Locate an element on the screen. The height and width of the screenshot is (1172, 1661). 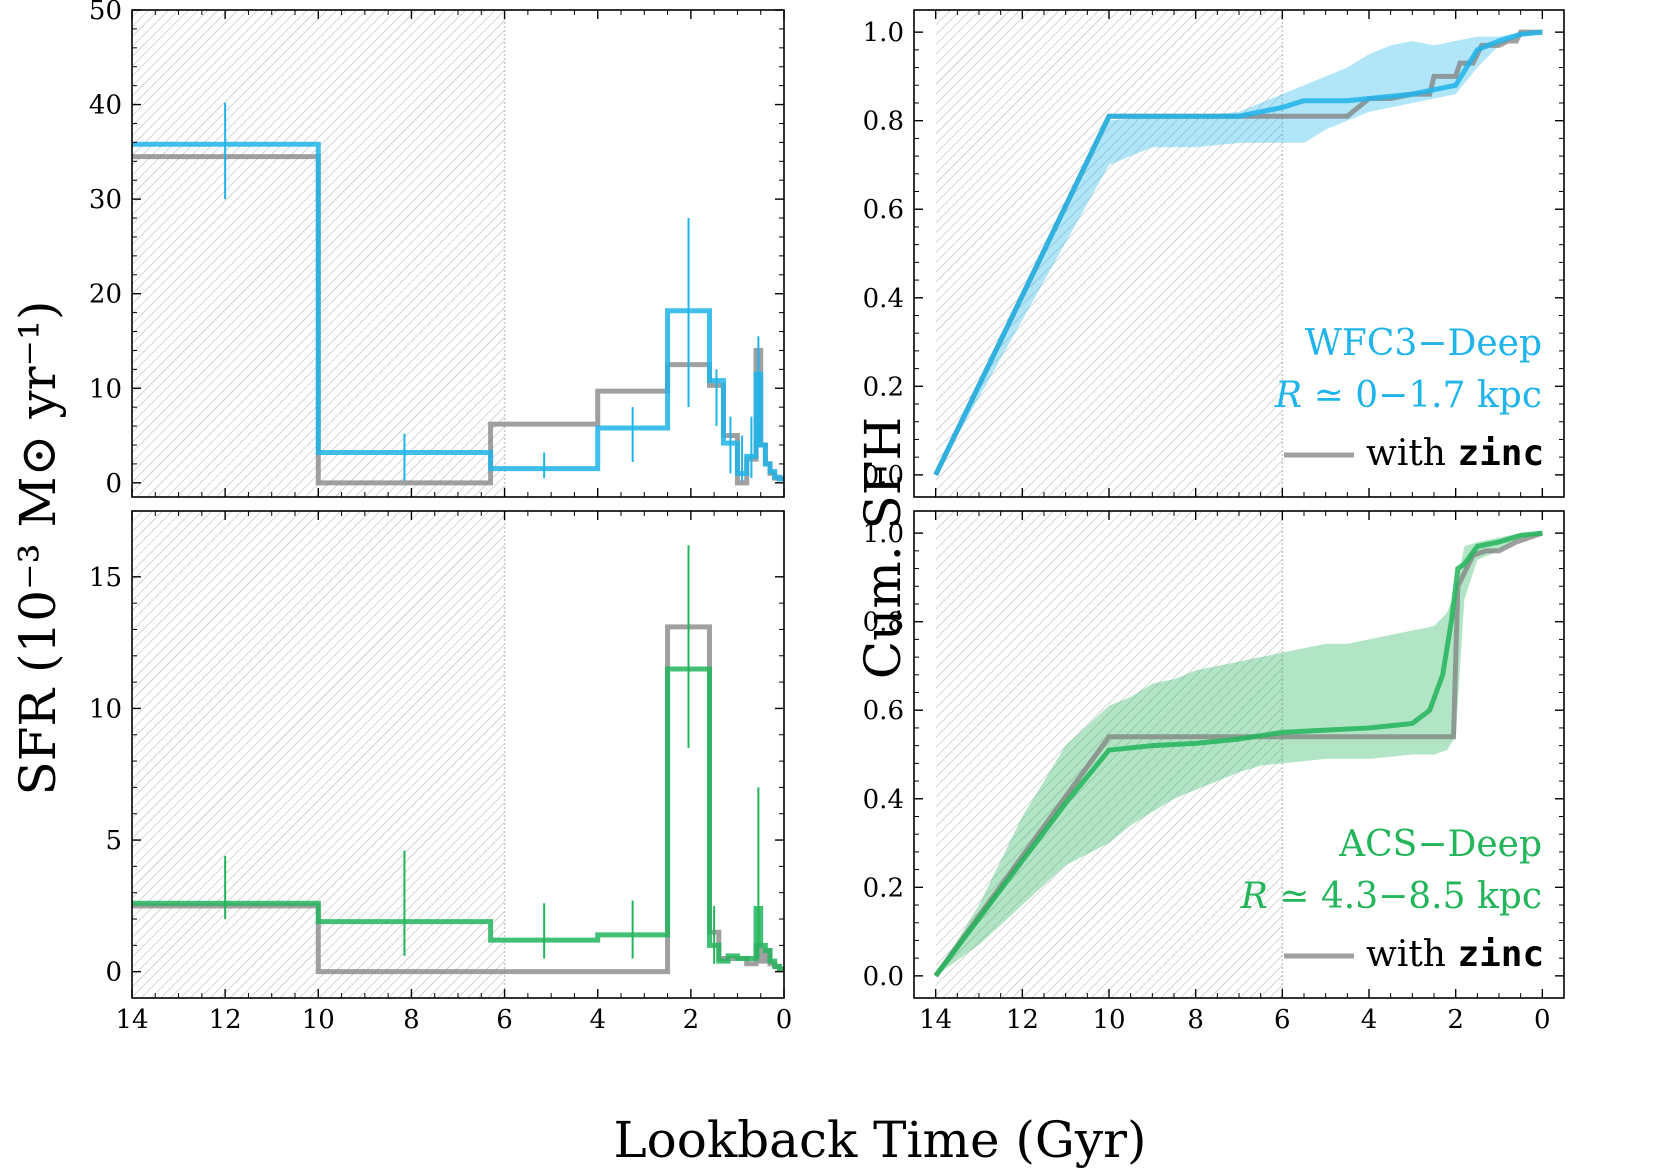
annotation-radius-range: ≃ 4.3−8.5 kpc is located at coordinates (1405, 896).